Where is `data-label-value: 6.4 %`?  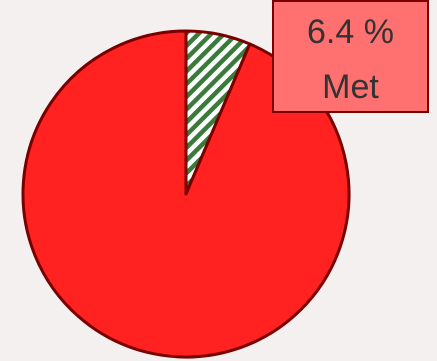 data-label-value: 6.4 % is located at coordinates (350, 32).